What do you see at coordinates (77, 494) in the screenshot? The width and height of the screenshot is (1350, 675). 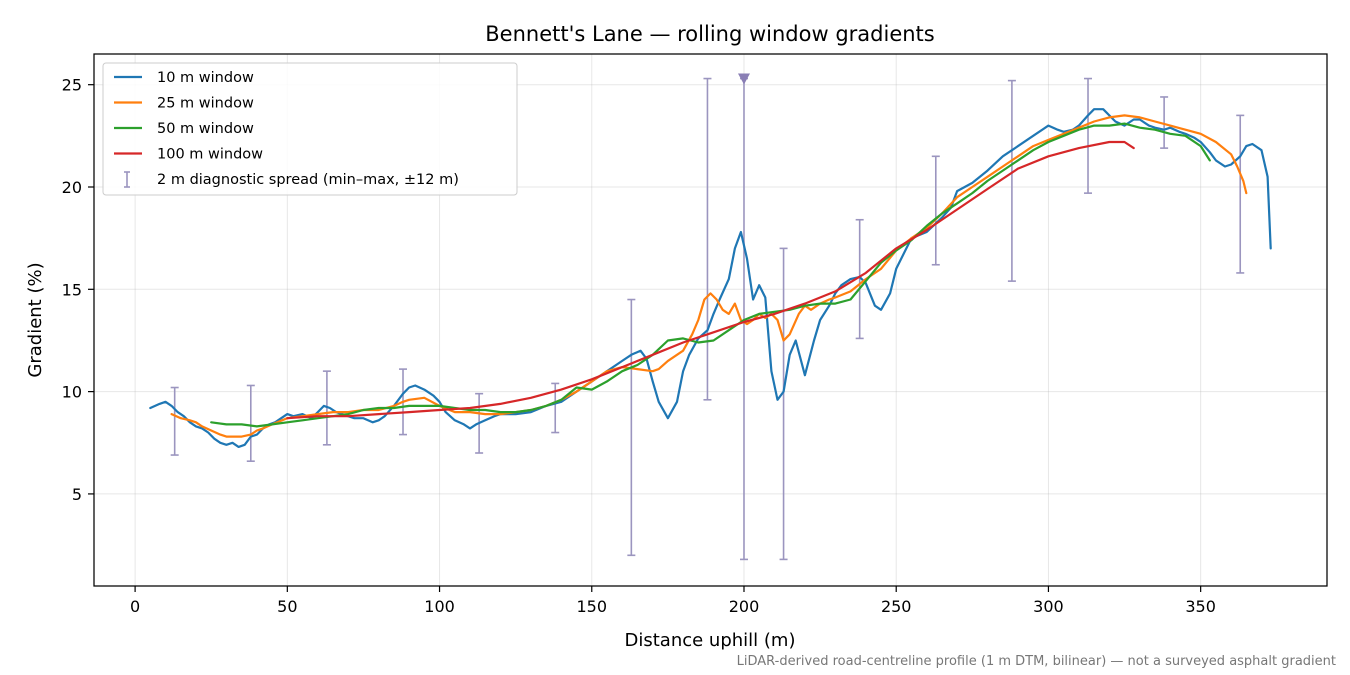 I see `y-tick-label: 5` at bounding box center [77, 494].